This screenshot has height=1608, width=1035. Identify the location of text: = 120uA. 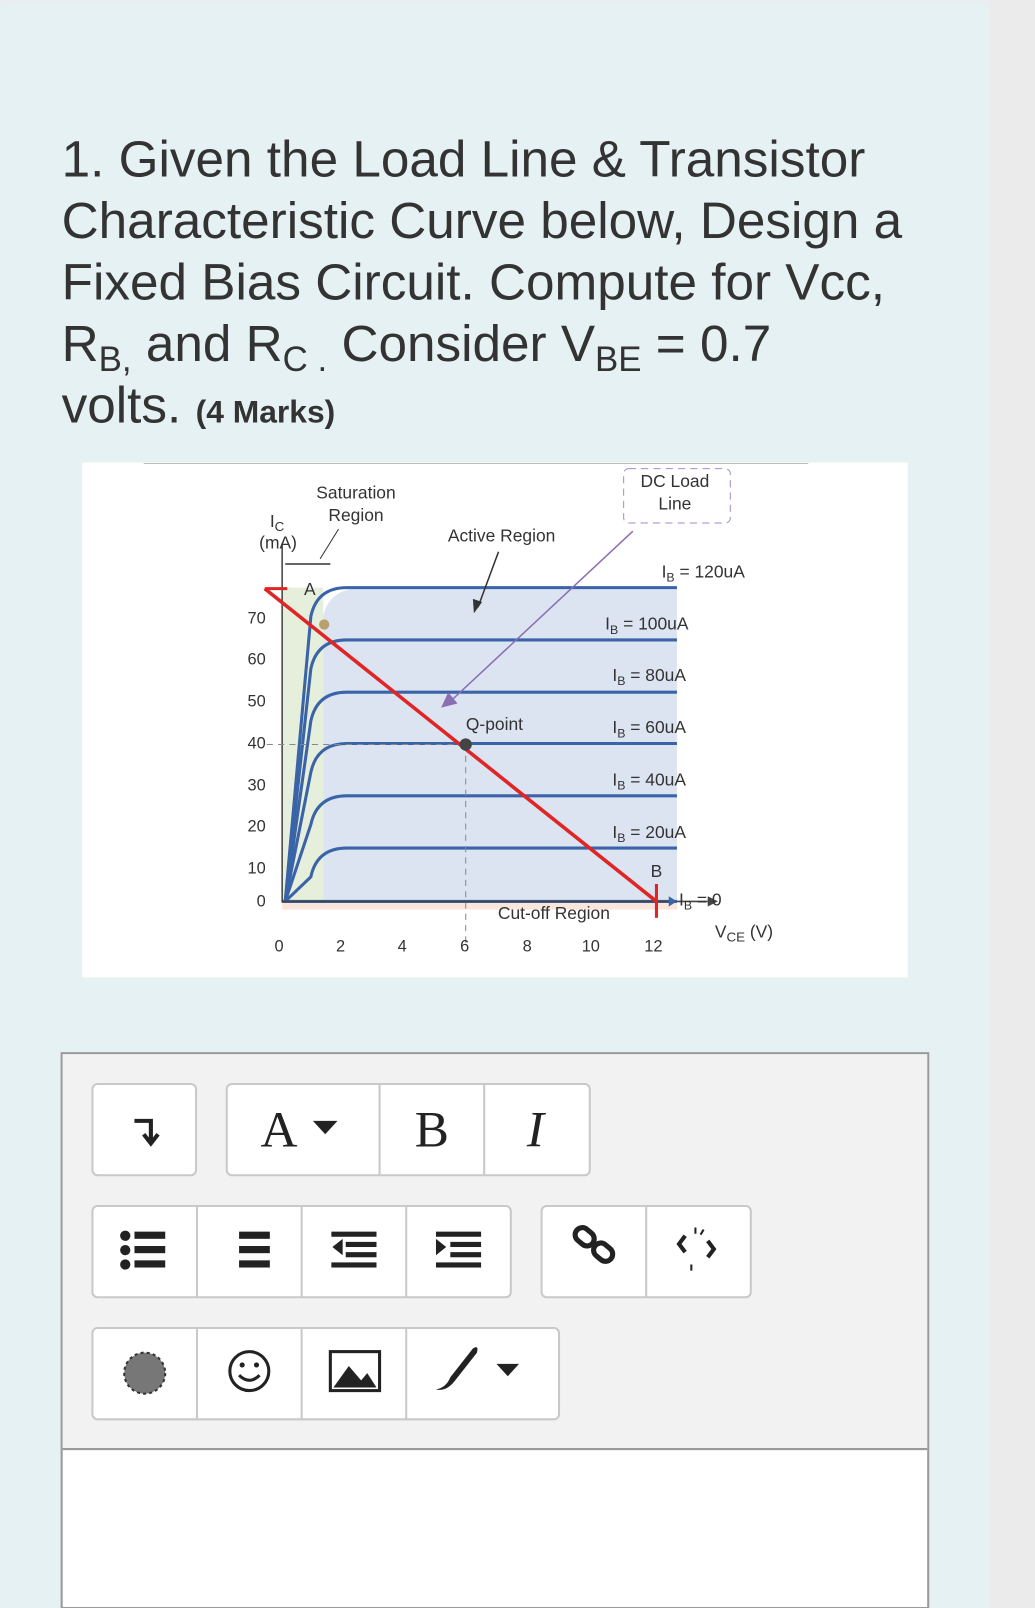
(710, 571).